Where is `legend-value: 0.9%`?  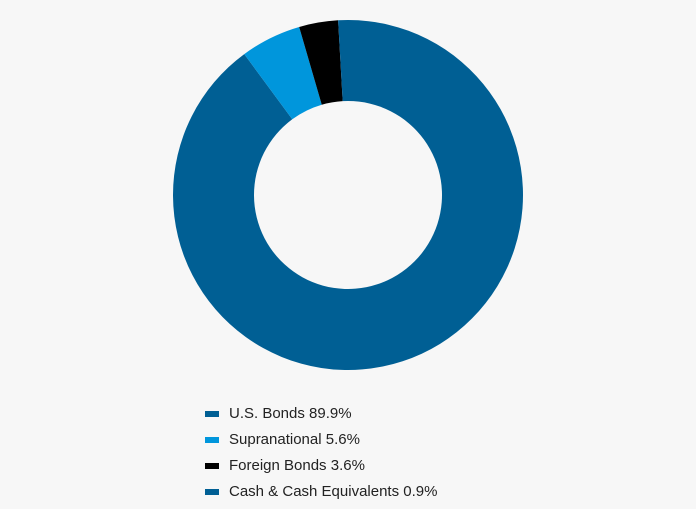 legend-value: 0.9% is located at coordinates (420, 491).